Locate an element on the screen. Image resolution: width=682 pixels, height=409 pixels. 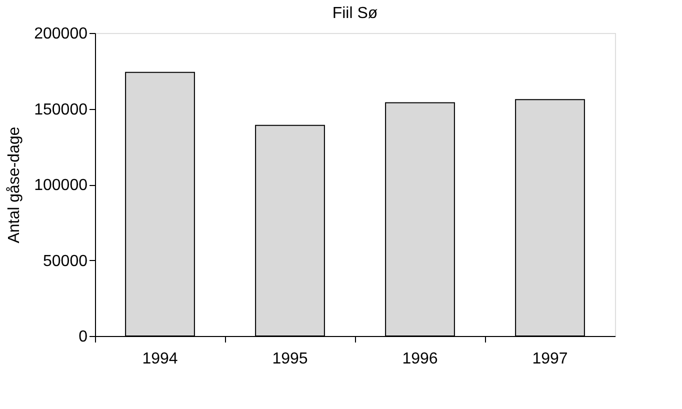
y-axis-title: Antal gåse-dage is located at coordinates (15, 185).